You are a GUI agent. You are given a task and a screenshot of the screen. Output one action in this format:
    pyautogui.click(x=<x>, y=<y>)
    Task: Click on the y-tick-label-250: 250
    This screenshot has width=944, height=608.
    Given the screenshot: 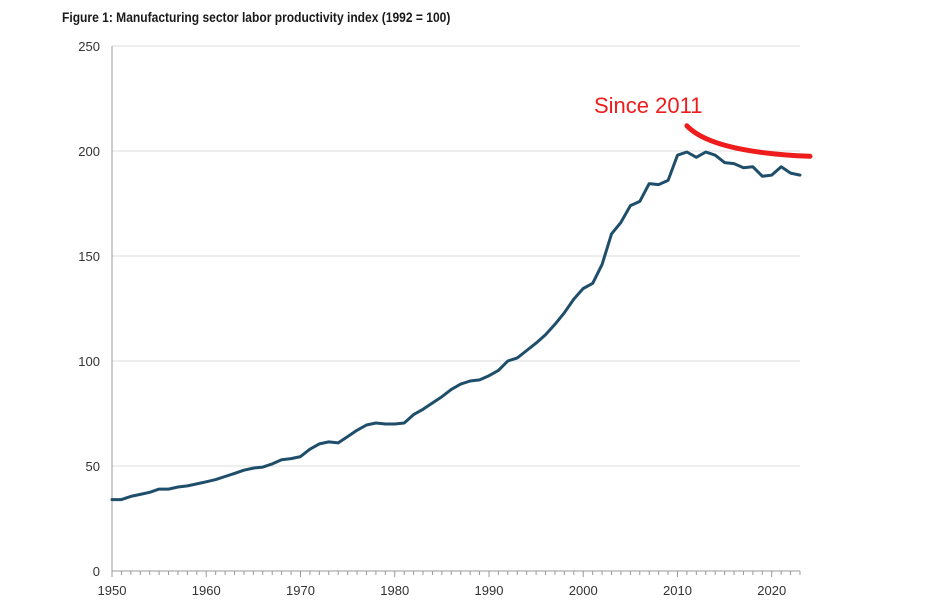 What is the action you would take?
    pyautogui.click(x=89, y=46)
    